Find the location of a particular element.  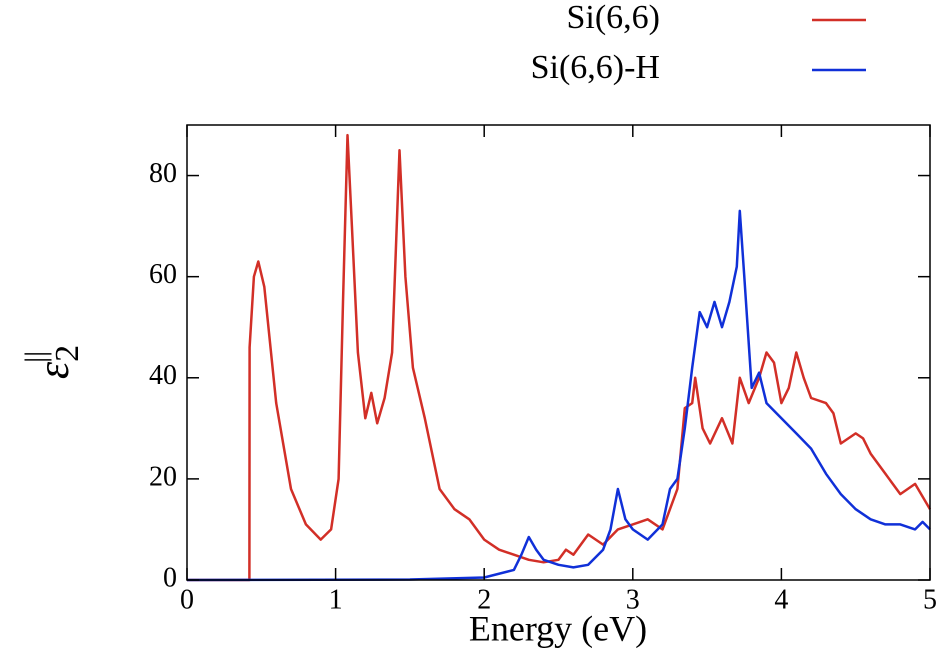

y-tick-label: 40 is located at coordinates (163, 375).